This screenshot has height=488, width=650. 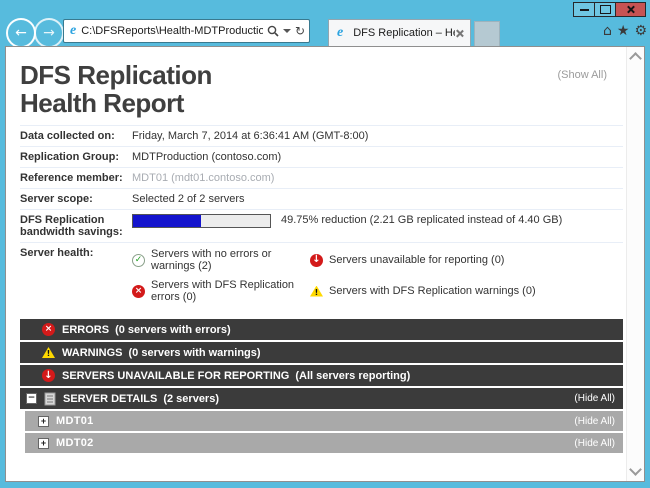 I want to click on new-tab-button, so click(x=487, y=34).